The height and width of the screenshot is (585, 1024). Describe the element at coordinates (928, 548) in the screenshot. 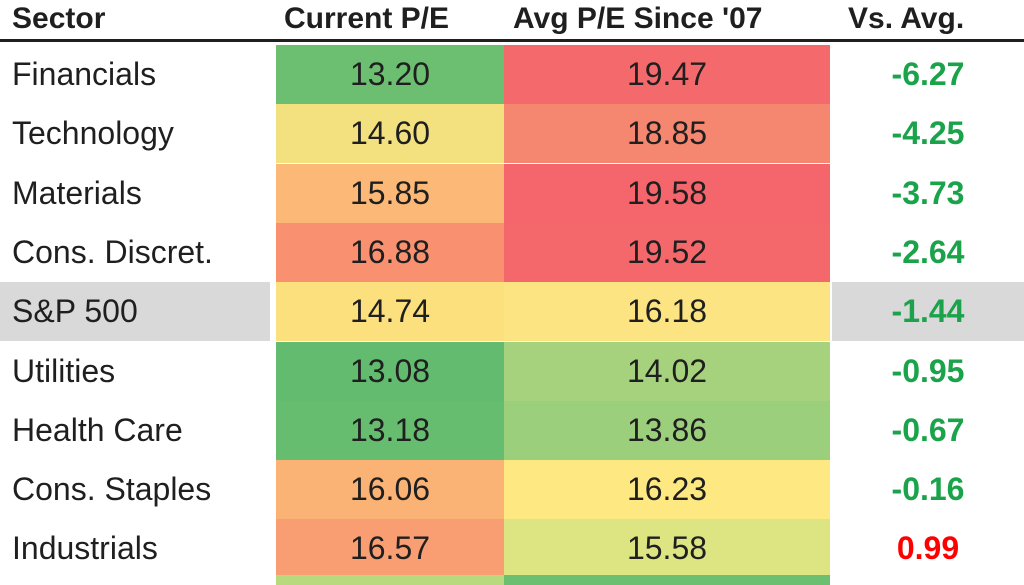

I see `vs-avg-cell: 0.99` at that location.